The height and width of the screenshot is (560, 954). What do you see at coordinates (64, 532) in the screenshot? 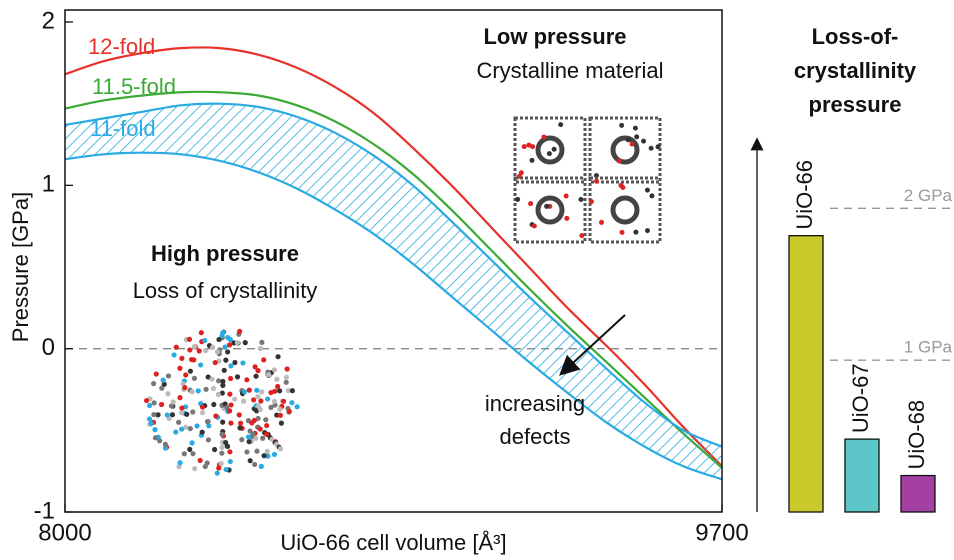
I see `x-tick-label: 8000` at bounding box center [64, 532].